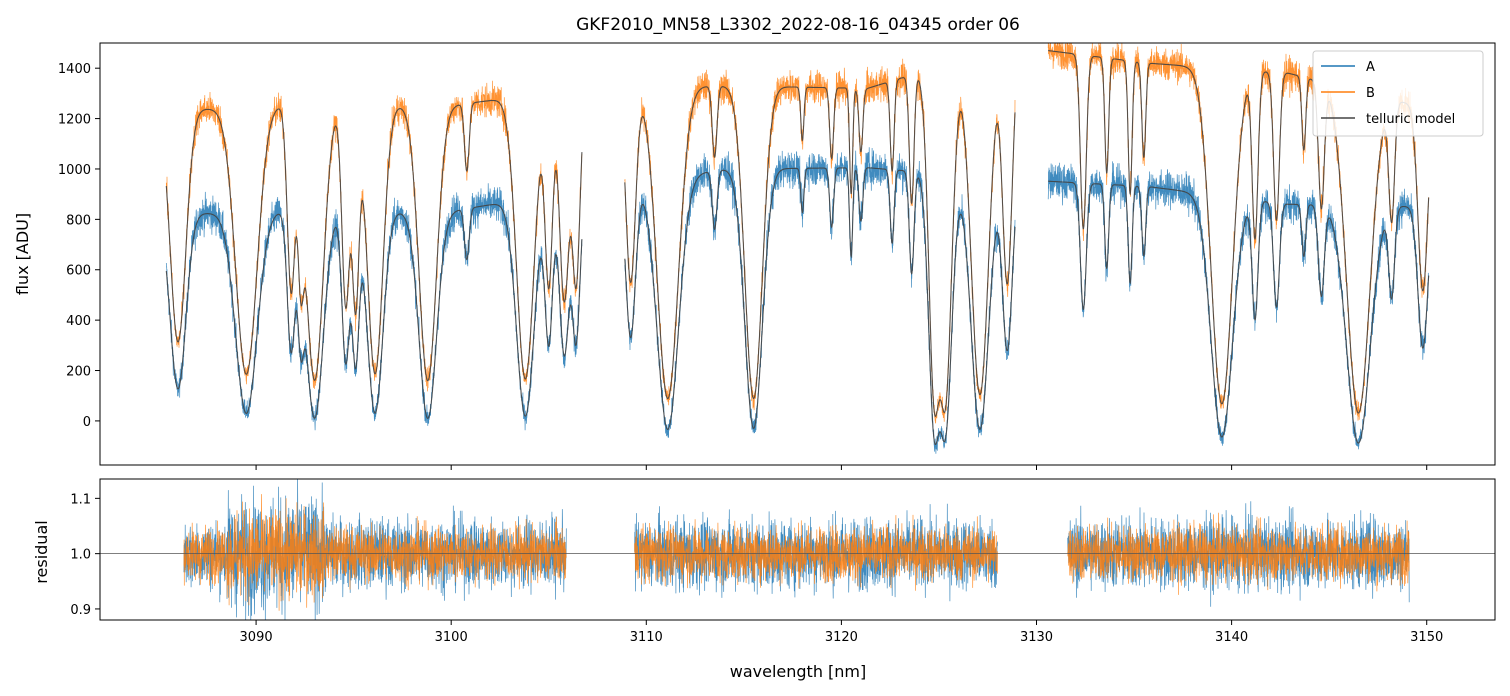 The image size is (1510, 696). I want to click on flux-x-ticks, so click(841, 467).